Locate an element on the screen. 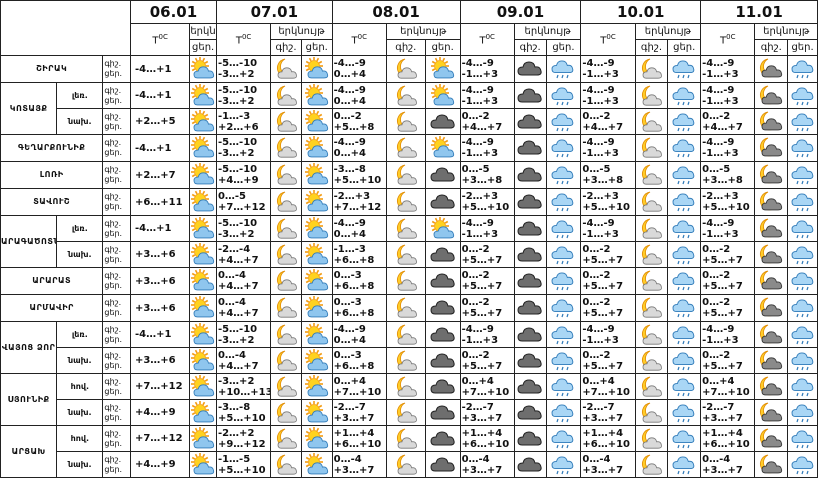 The height and width of the screenshot is (502, 818). corner-cell is located at coordinates (65, 28).